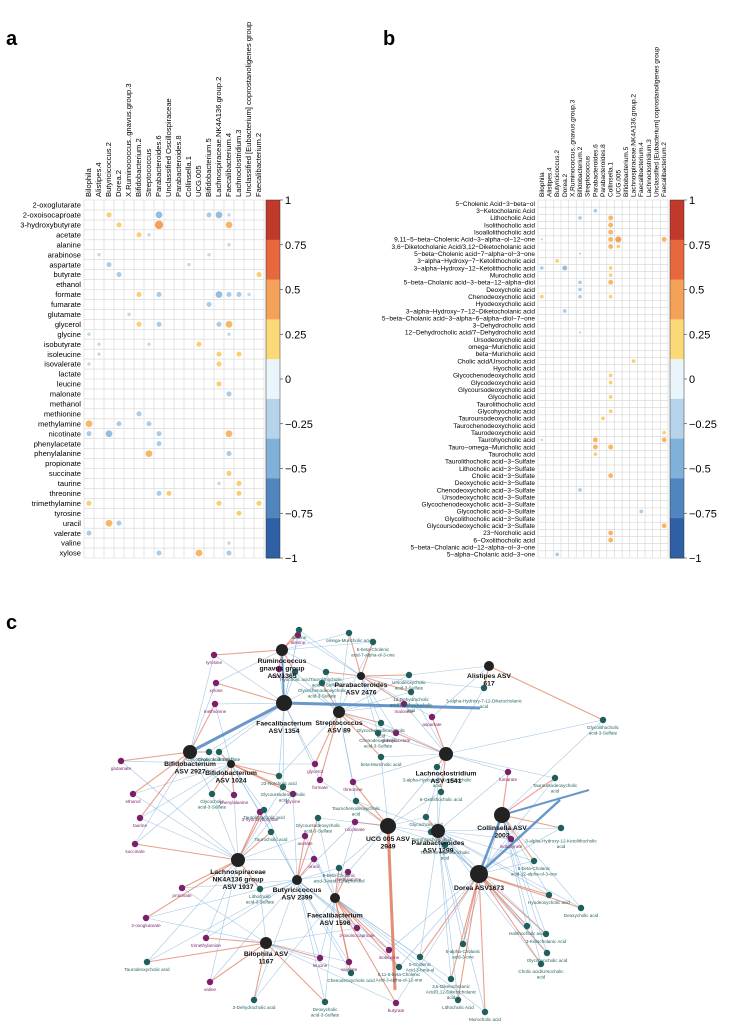  Describe the element at coordinates (351, 980) in the screenshot. I see `bile-acid-label: Chenodeoxycholic acid` at that location.